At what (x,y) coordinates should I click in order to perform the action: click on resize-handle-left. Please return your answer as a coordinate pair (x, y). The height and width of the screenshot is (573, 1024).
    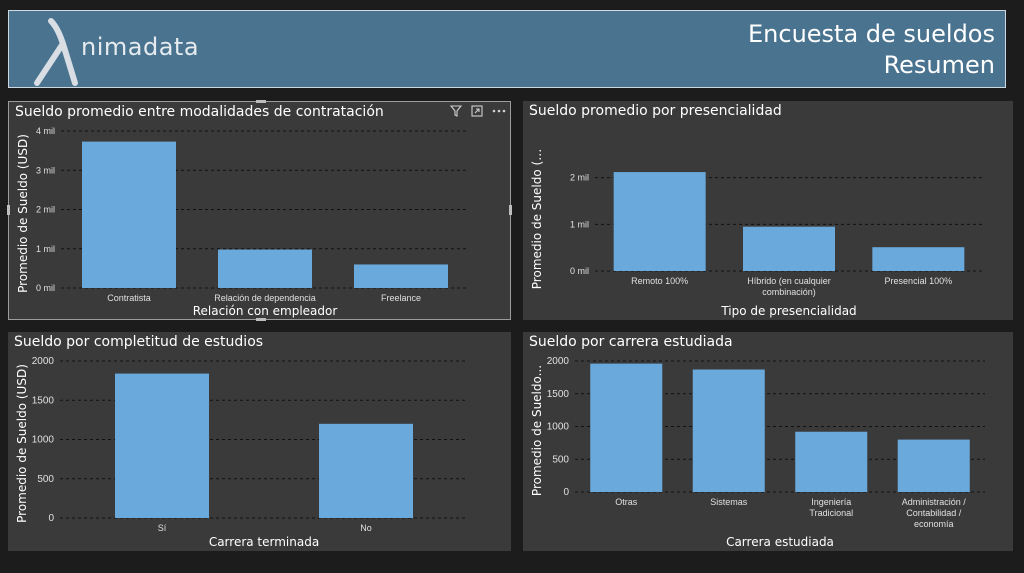
    Looking at the image, I should click on (8, 210).